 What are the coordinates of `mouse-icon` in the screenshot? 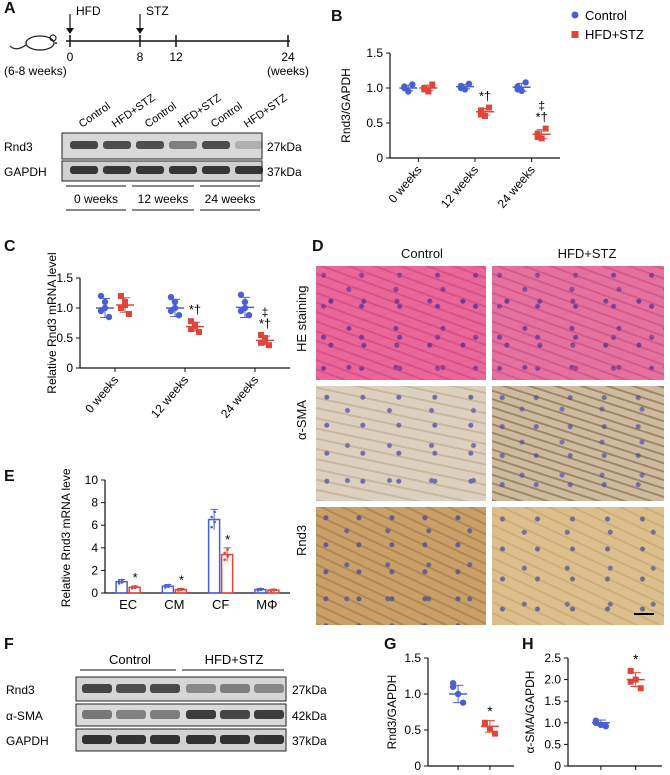 It's located at (33, 42).